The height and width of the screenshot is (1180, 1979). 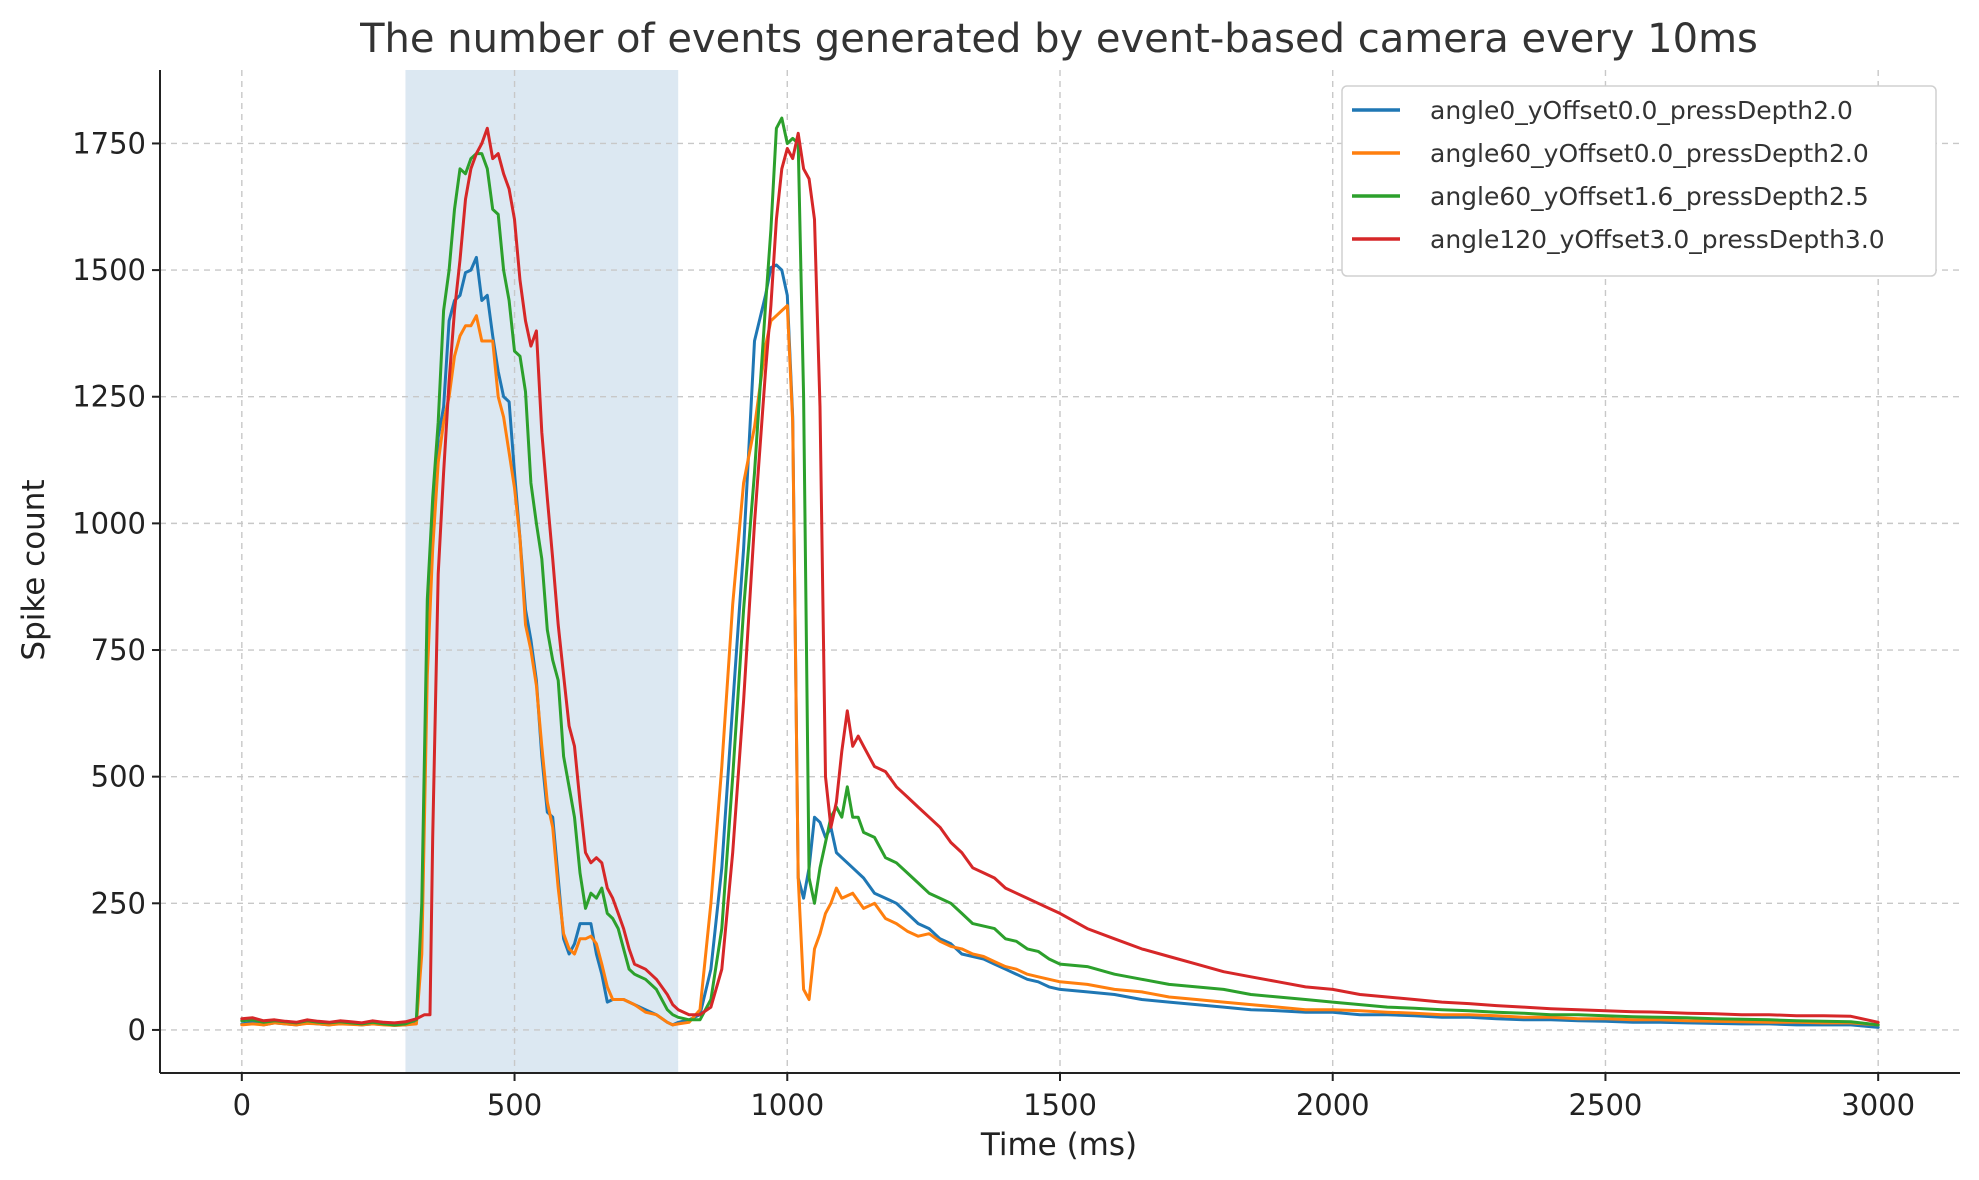 I want to click on y-axis-label: Spike count, so click(x=34, y=569).